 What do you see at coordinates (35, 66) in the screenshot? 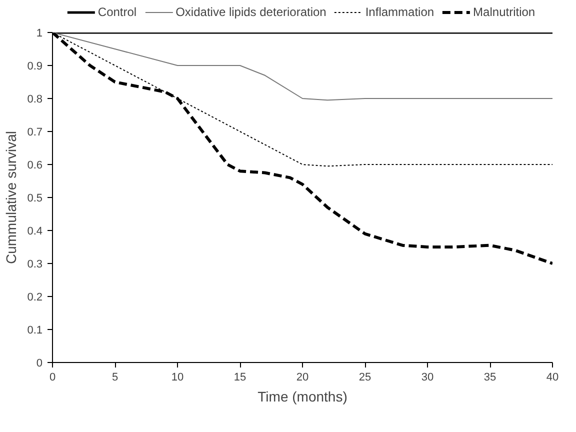
I see `y-tick-label: 0.9` at bounding box center [35, 66].